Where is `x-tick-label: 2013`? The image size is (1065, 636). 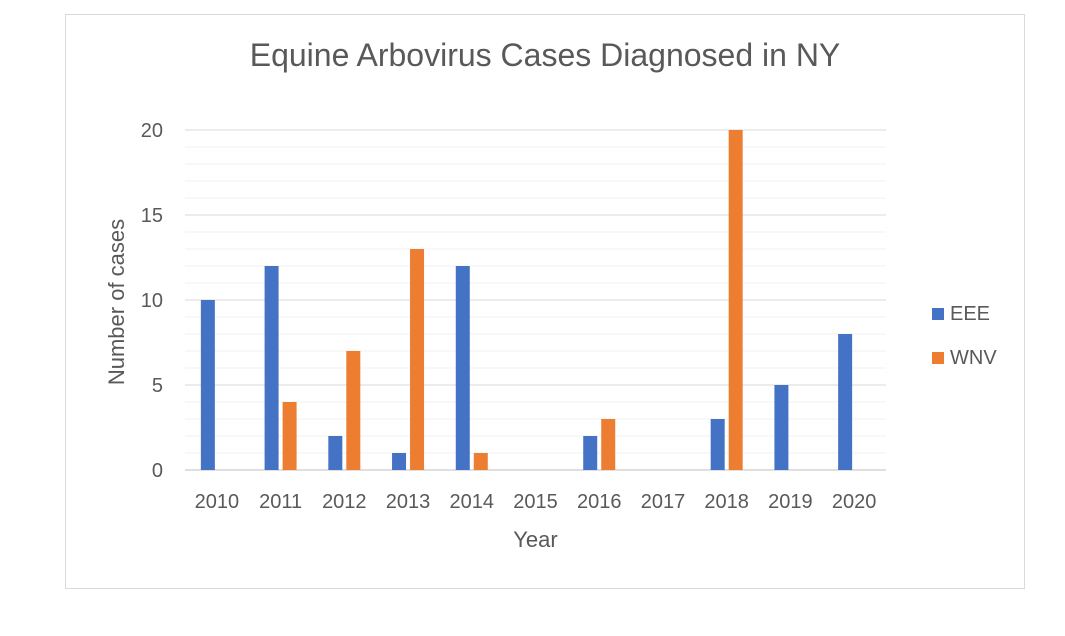
x-tick-label: 2013 is located at coordinates (408, 502).